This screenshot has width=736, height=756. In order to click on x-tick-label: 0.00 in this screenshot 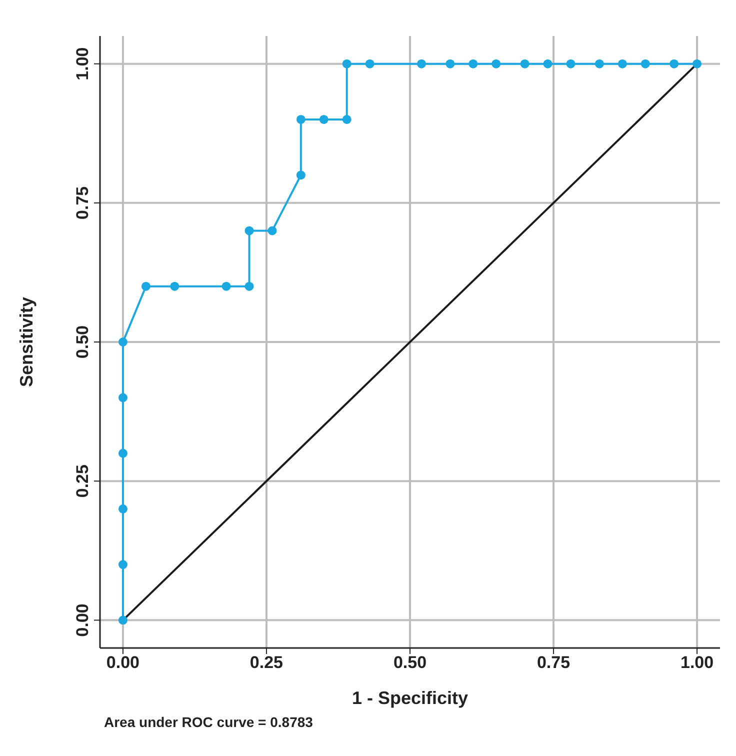, I will do `click(123, 662)`.